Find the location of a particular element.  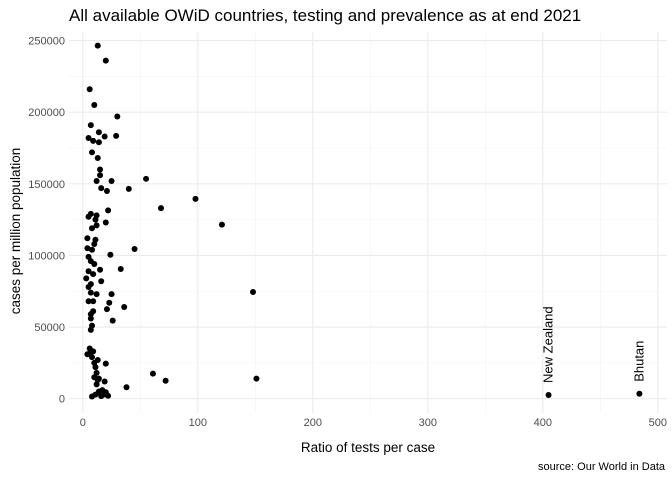

source-caption: source: Our World in Data is located at coordinates (602, 467).